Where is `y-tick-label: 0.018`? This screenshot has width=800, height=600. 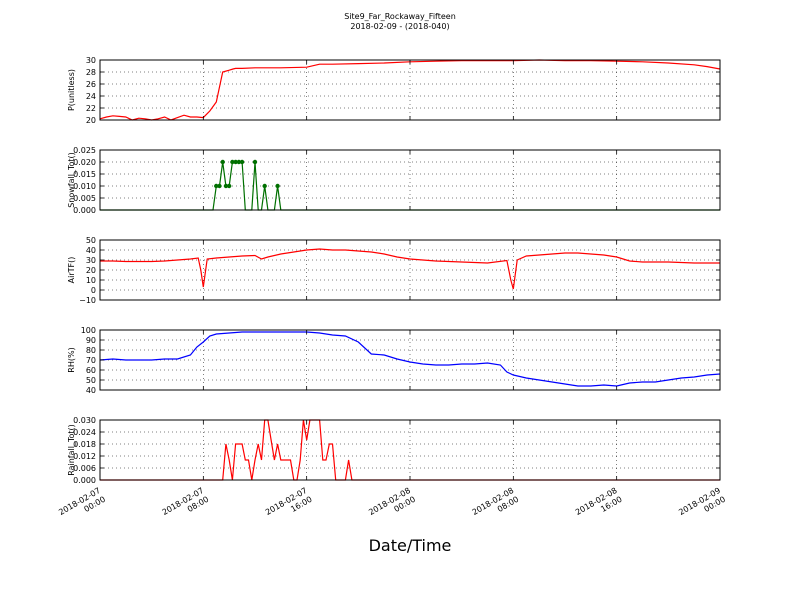
y-tick-label: 0.018 is located at coordinates (84, 444).